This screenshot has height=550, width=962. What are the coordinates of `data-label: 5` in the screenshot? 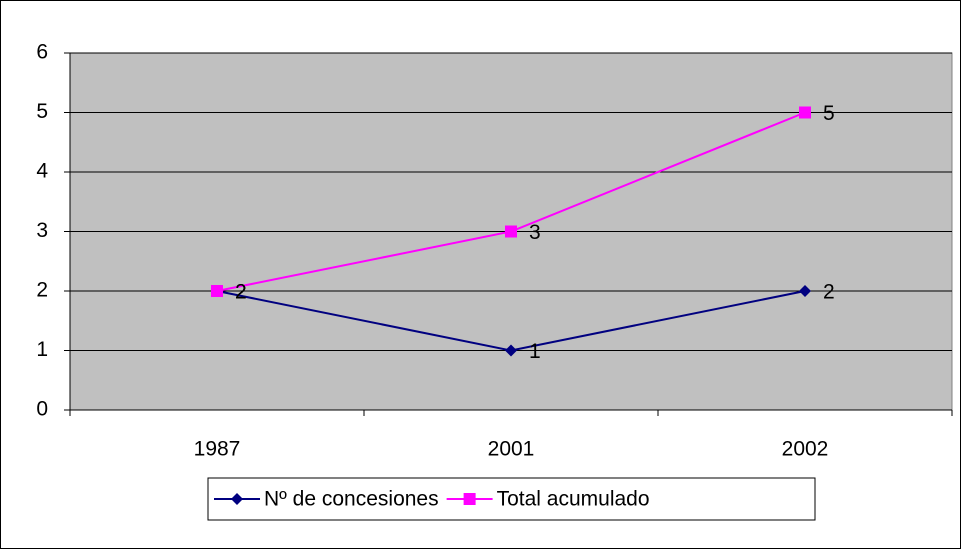 It's located at (829, 113).